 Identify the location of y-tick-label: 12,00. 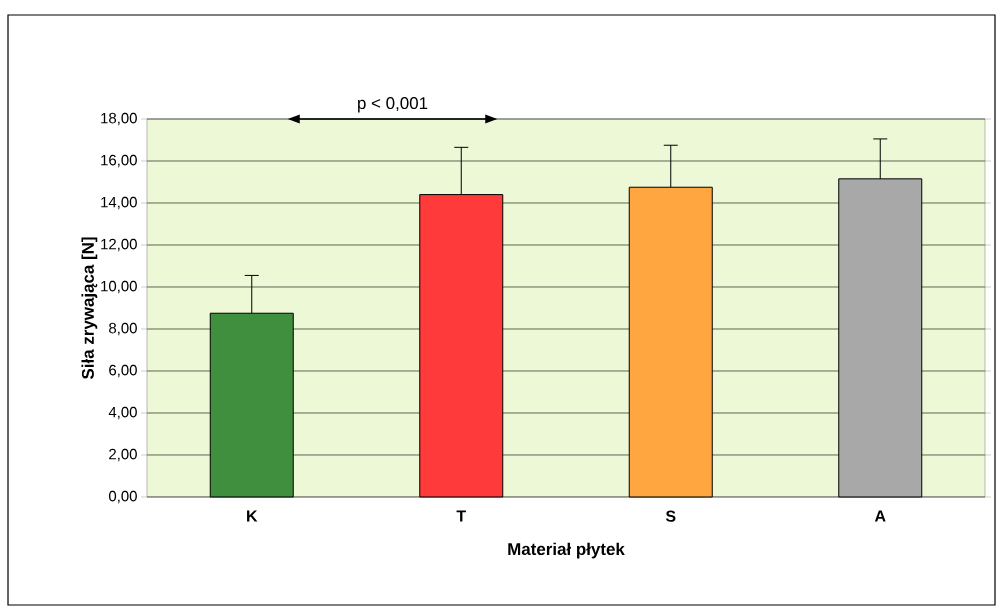
(119, 245).